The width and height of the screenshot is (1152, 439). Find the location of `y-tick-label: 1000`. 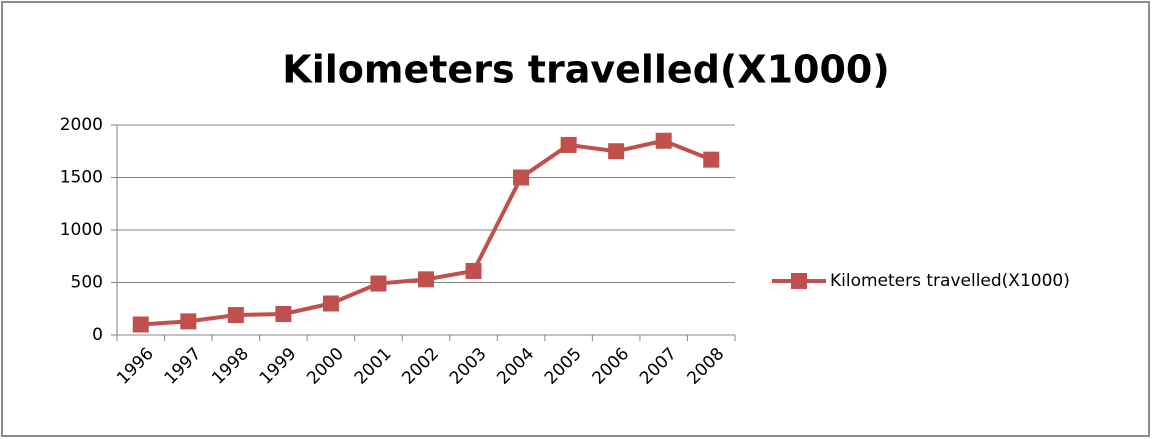

y-tick-label: 1000 is located at coordinates (81, 230).